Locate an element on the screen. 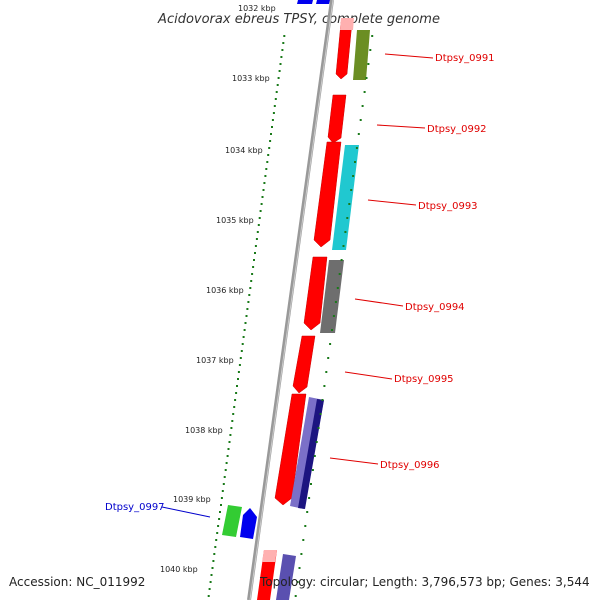  gene-label: Dtpsy_0991 is located at coordinates (465, 58).